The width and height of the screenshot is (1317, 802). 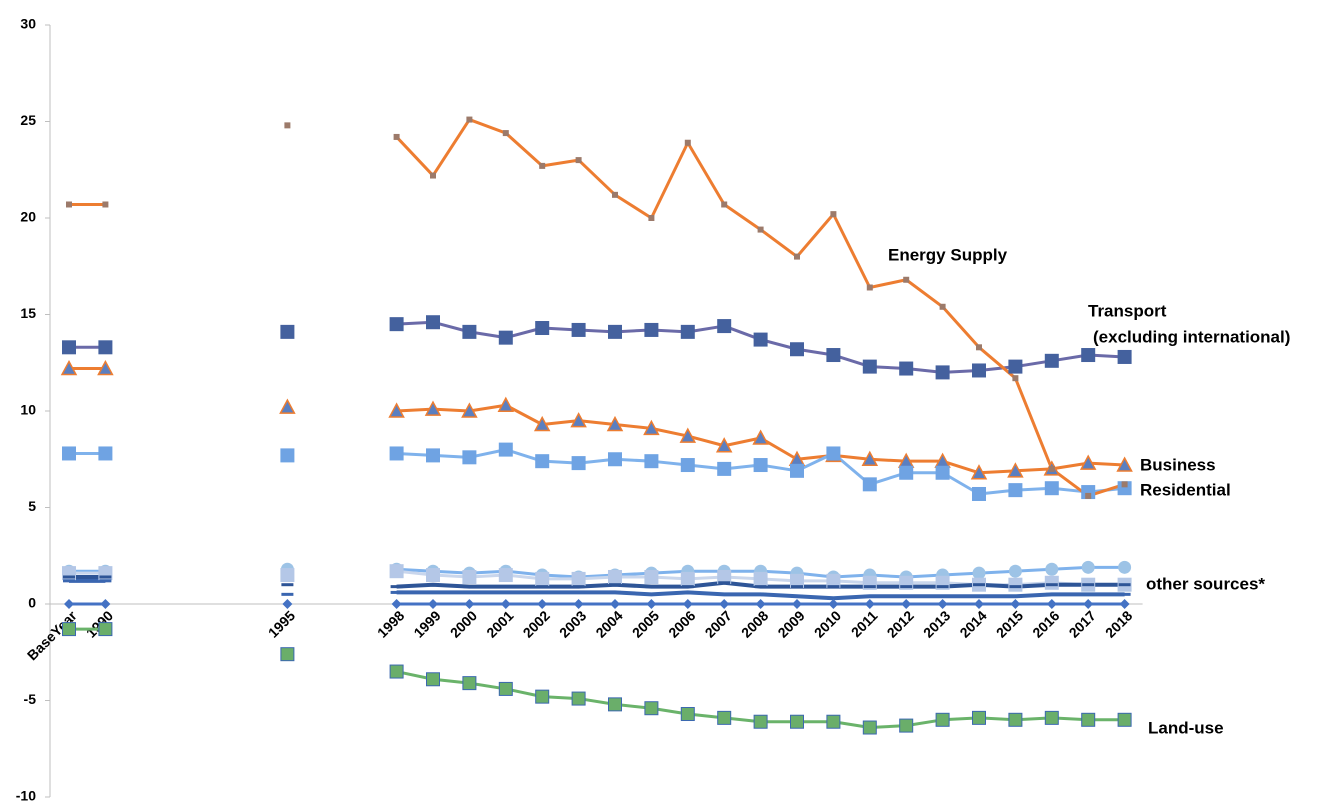 I want to click on series-label: Business, so click(x=1178, y=464).